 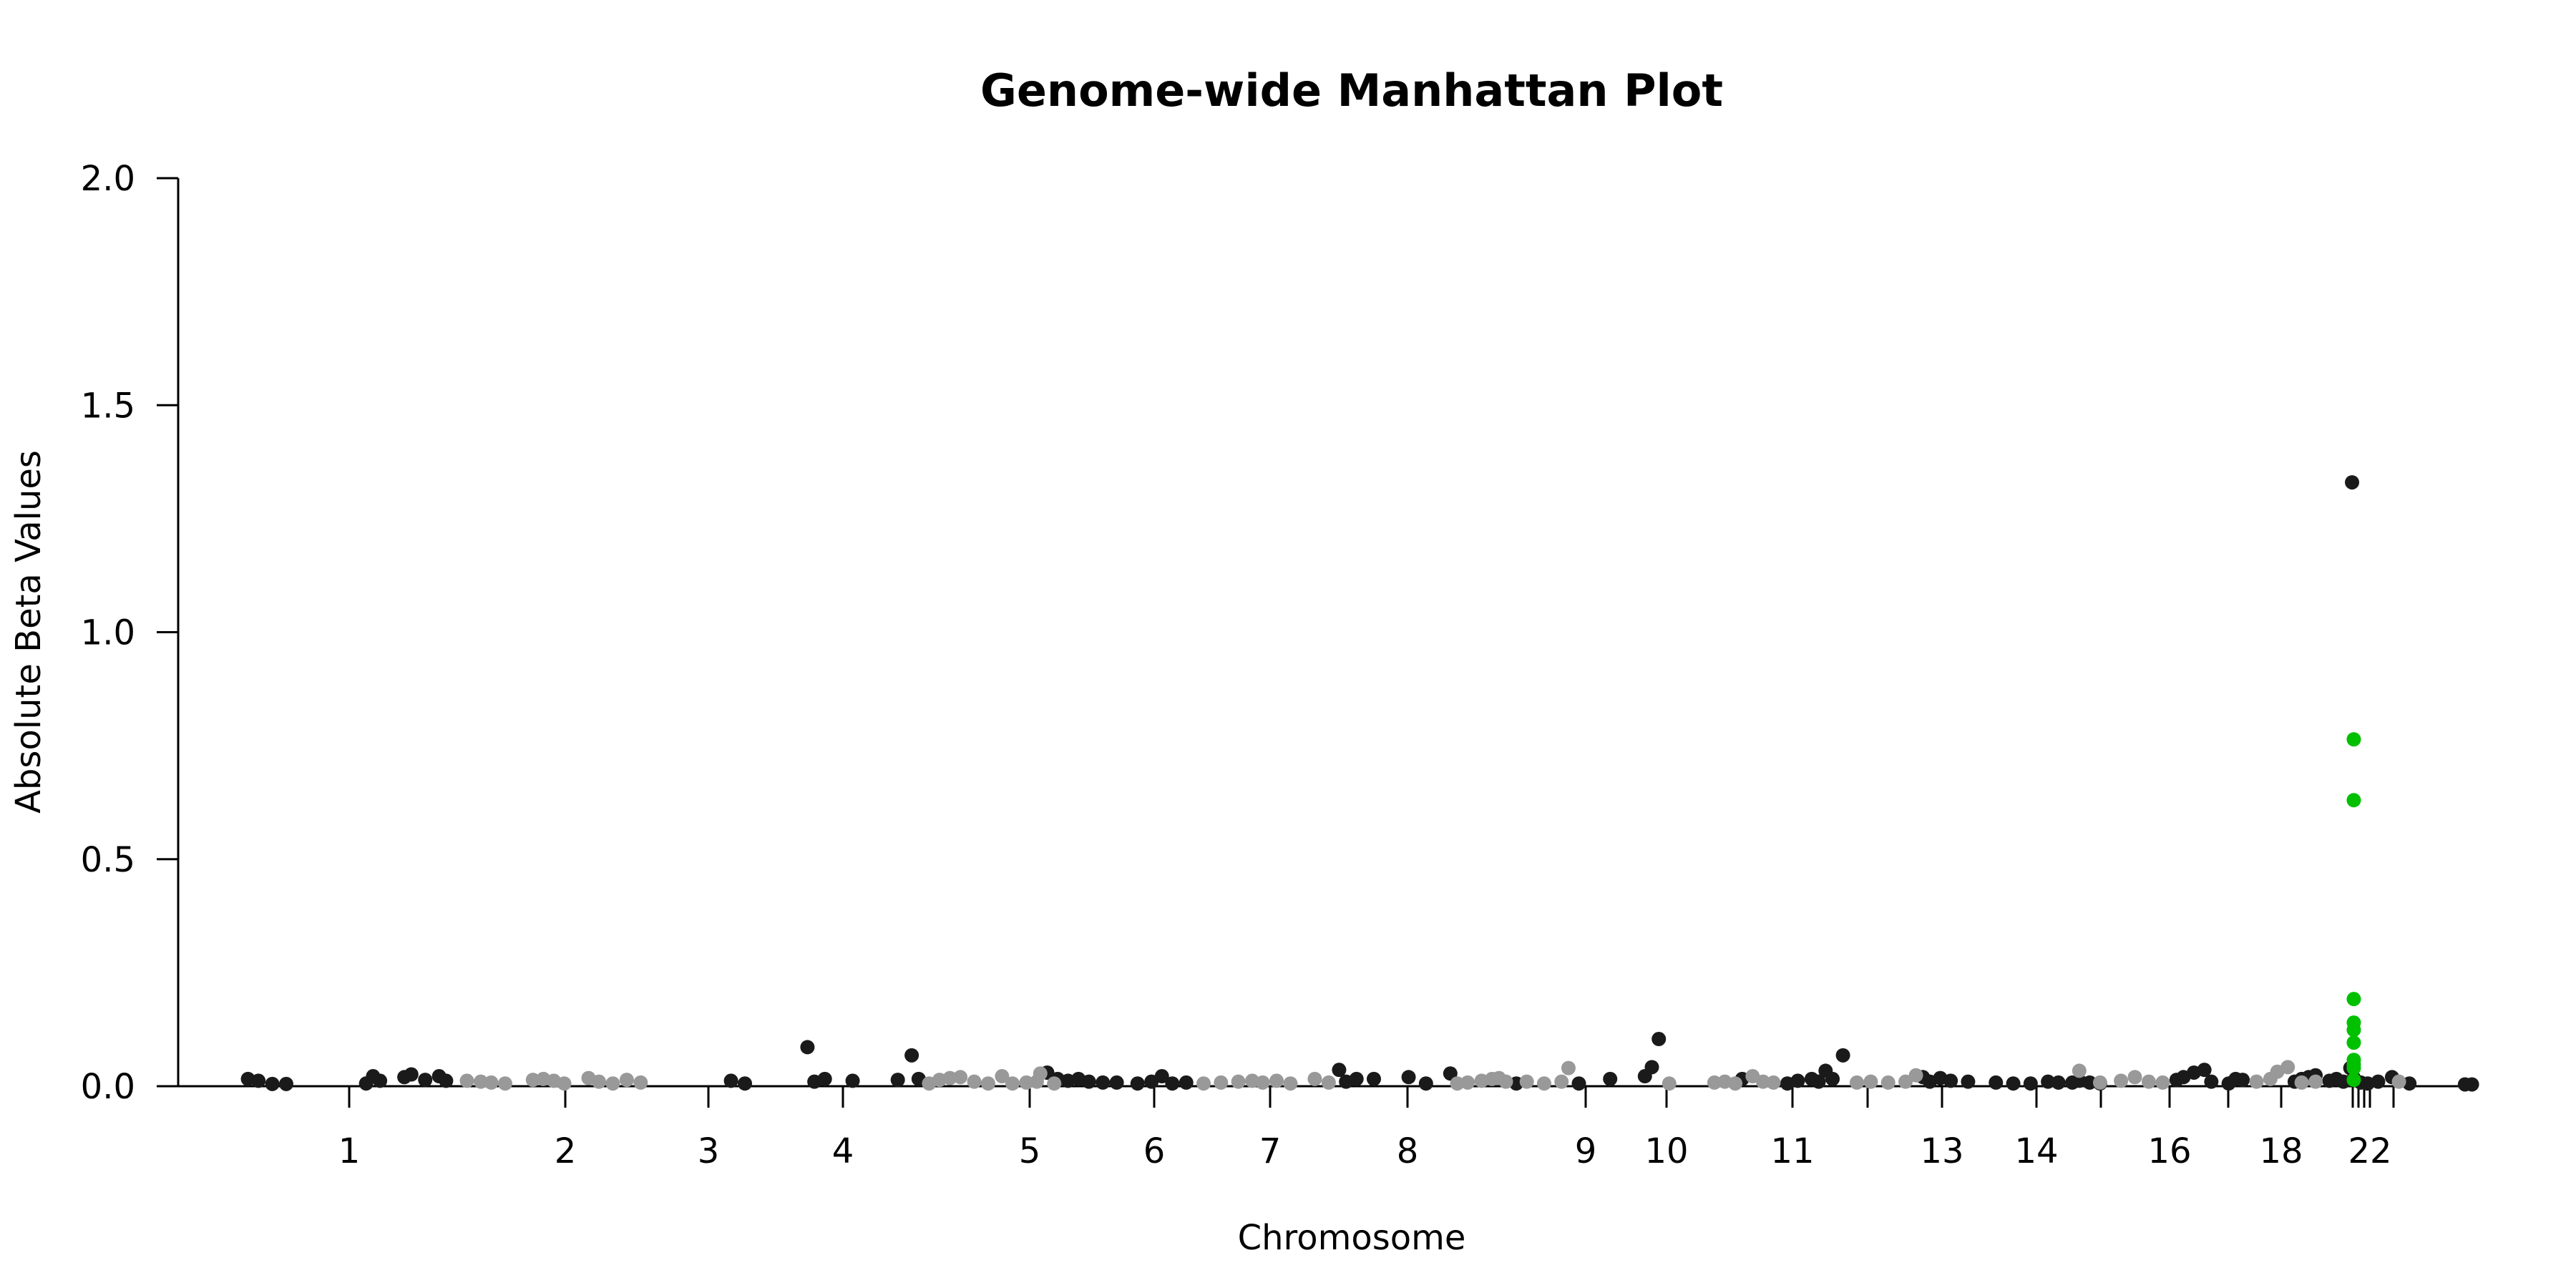 I want to click on x-axis-ticks: 1 2 3 4 5 6 7 8 9 10 11 13 14 16 18 22, so click(x=1366, y=1128).